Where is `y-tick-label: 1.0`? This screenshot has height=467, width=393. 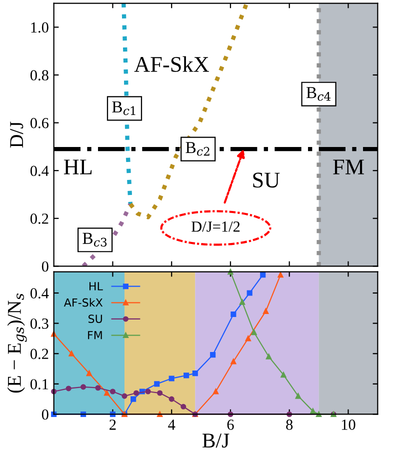 y-tick-label: 1.0 is located at coordinates (39, 27).